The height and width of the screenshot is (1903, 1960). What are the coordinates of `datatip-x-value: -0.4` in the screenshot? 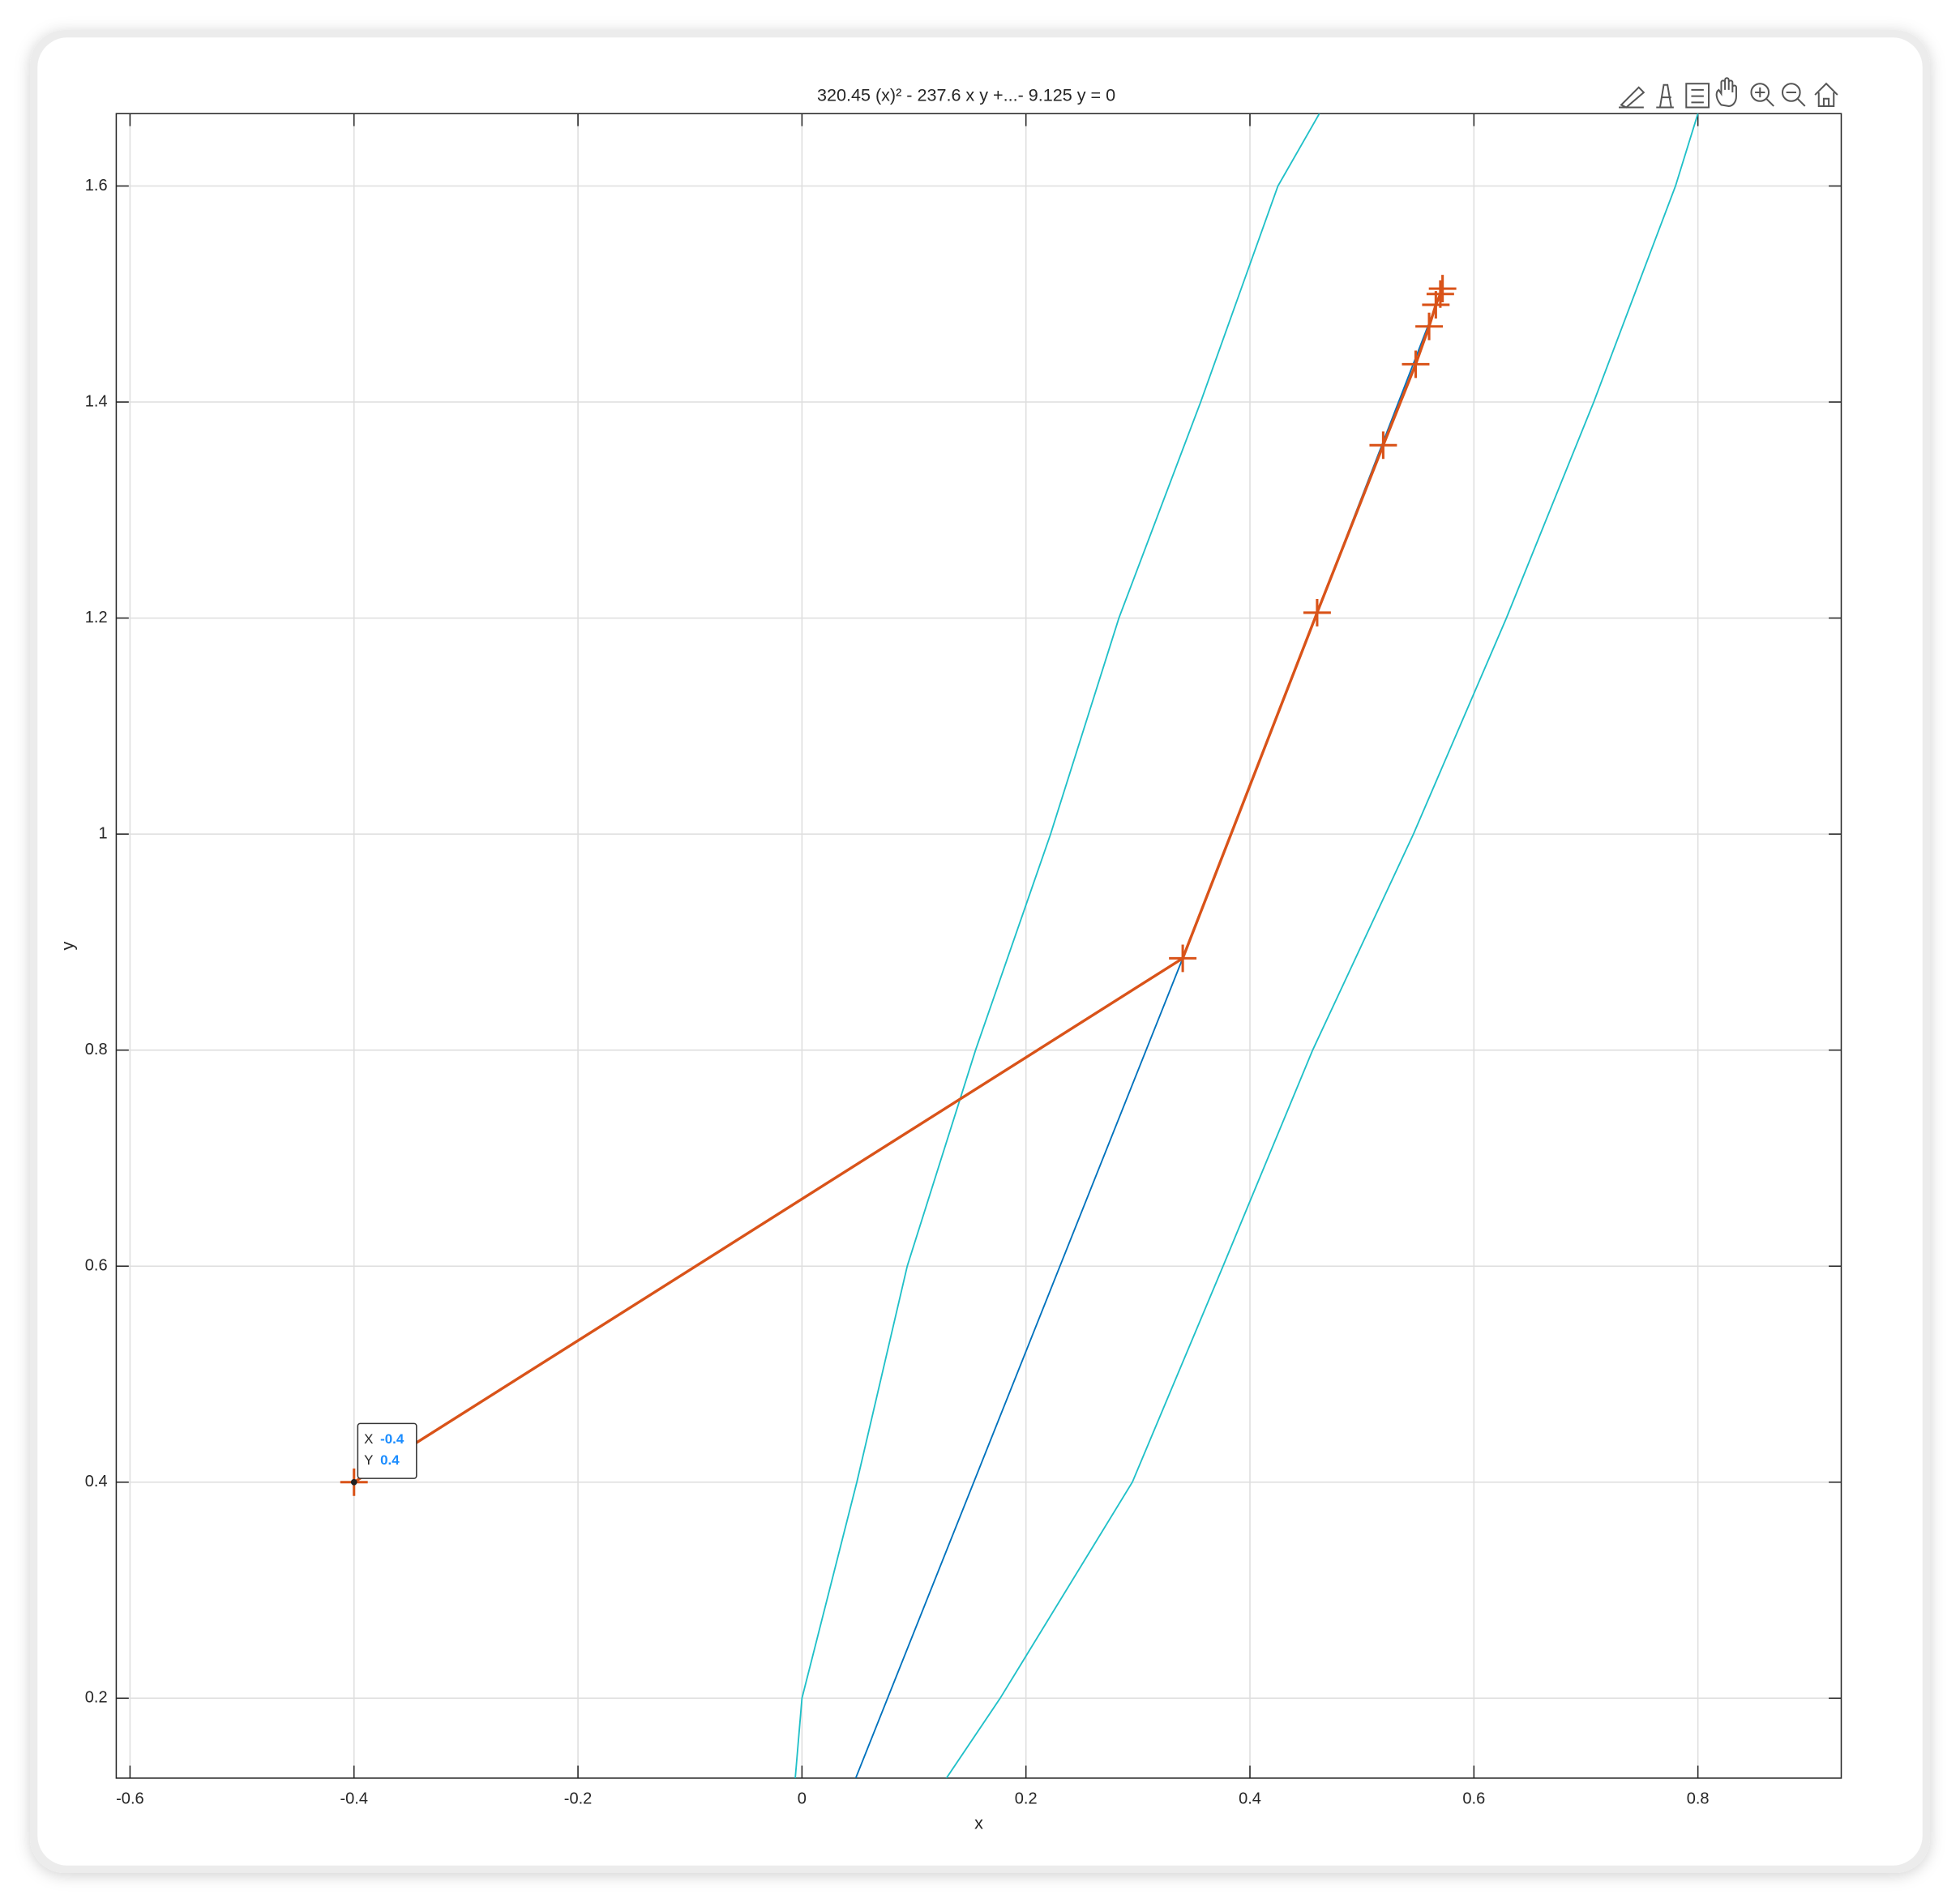 It's located at (392, 1439).